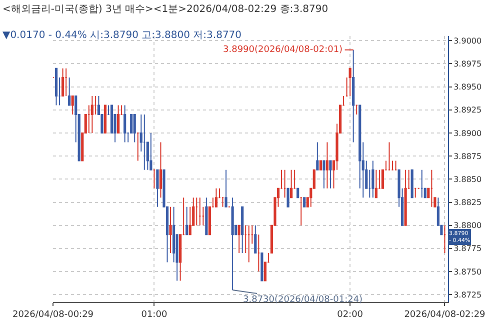 The height and width of the screenshot is (332, 500). What do you see at coordinates (165, 9) in the screenshot?
I see `chart-title: <해외금리-미국(종합) 3년 매수><1분>2026/04/08-02:29 종:3.8790` at bounding box center [165, 9].